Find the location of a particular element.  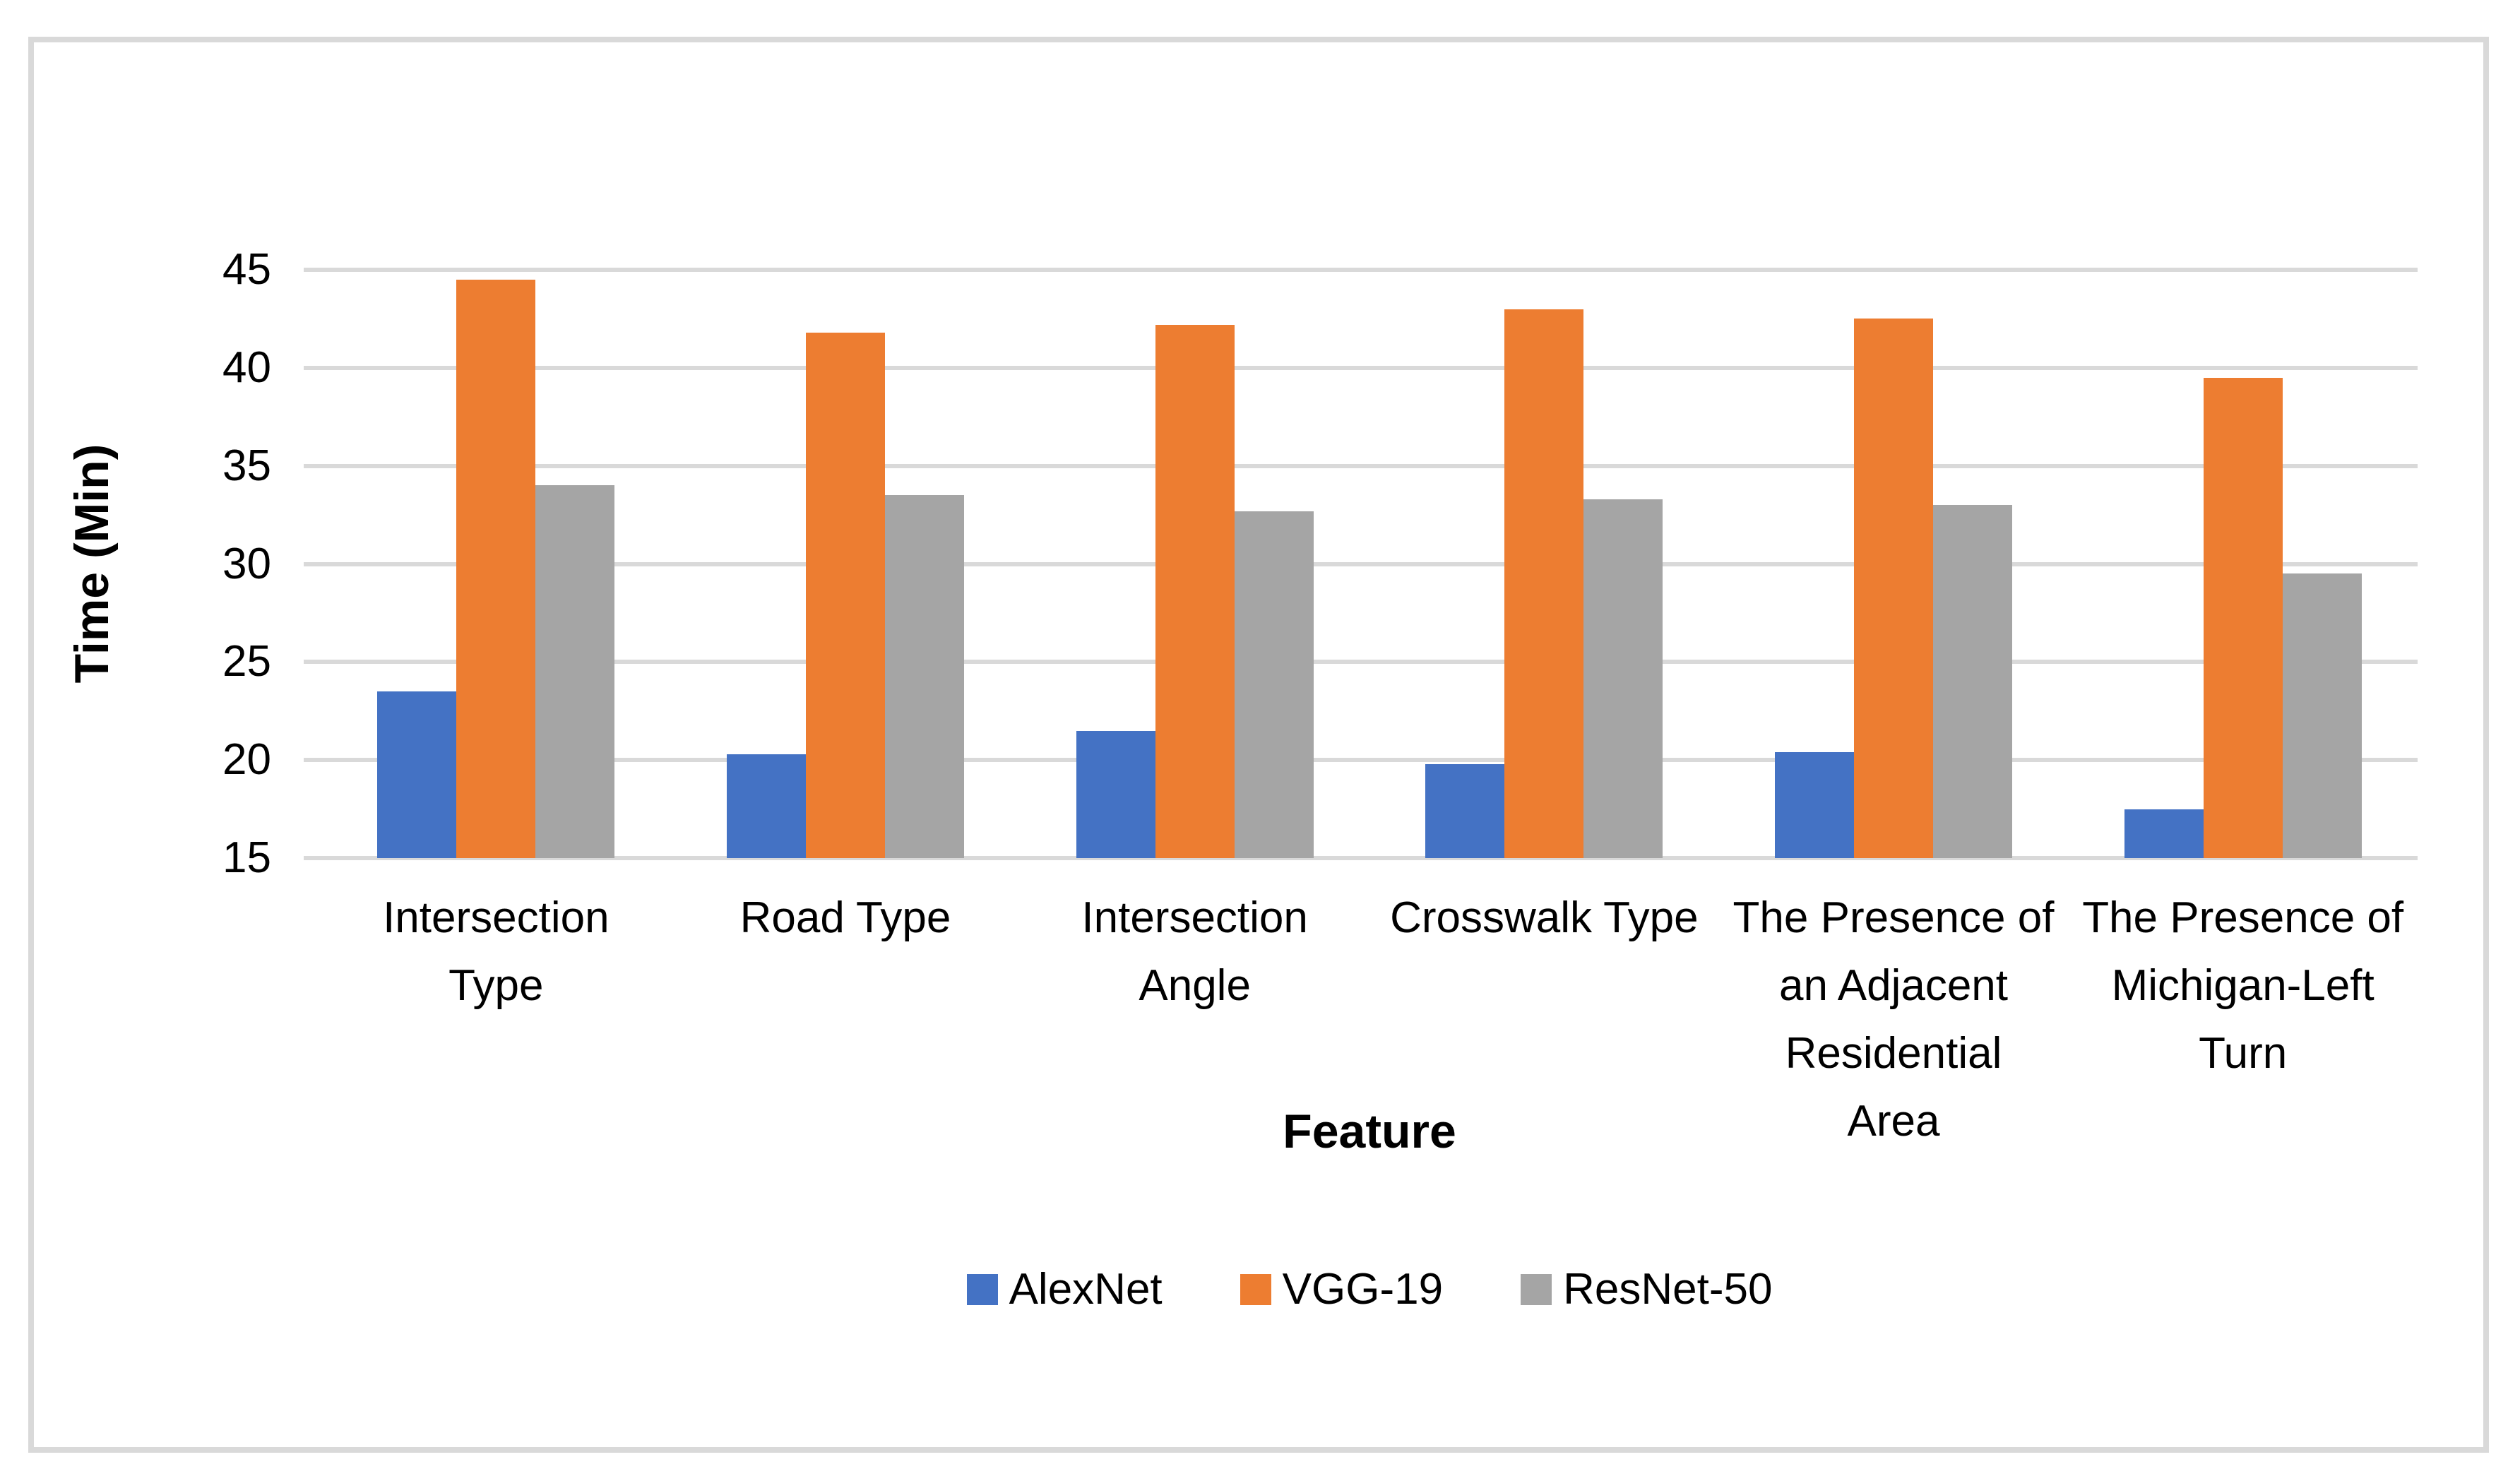

bar-vgg-19-group4 is located at coordinates (1544, 583).